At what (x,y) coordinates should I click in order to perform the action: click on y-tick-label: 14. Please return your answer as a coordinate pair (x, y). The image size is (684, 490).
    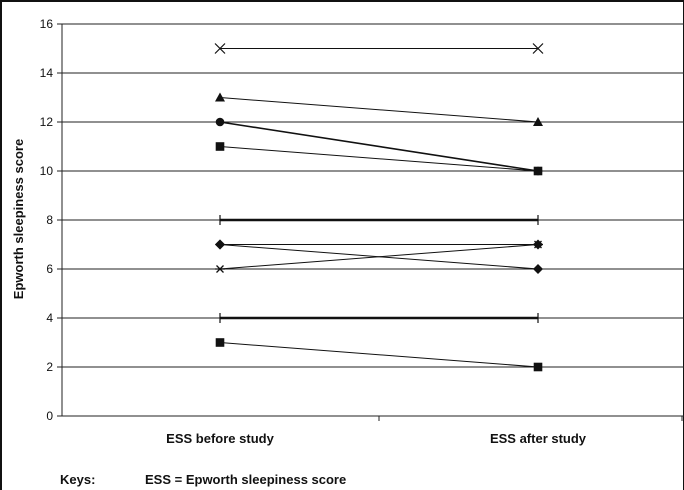
    Looking at the image, I should click on (47, 73).